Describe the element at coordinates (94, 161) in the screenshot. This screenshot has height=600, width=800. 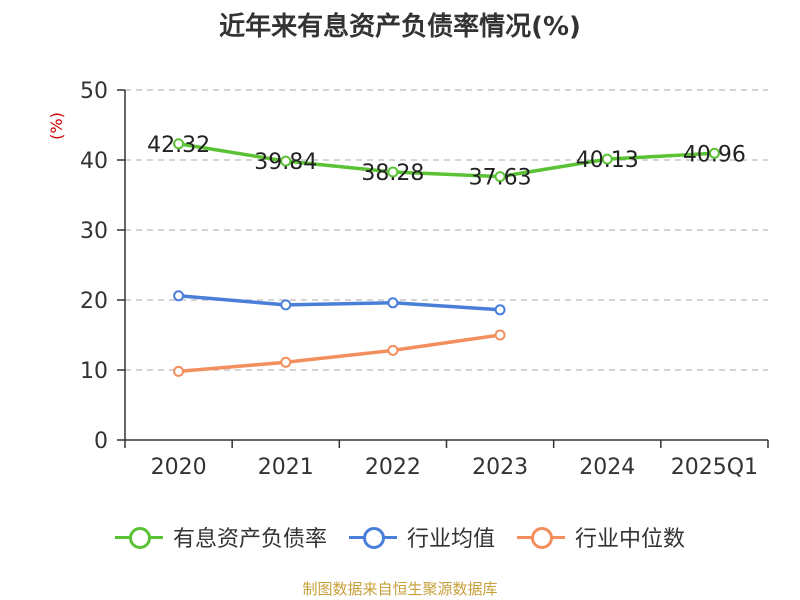
I see `y-tick-label: 40` at that location.